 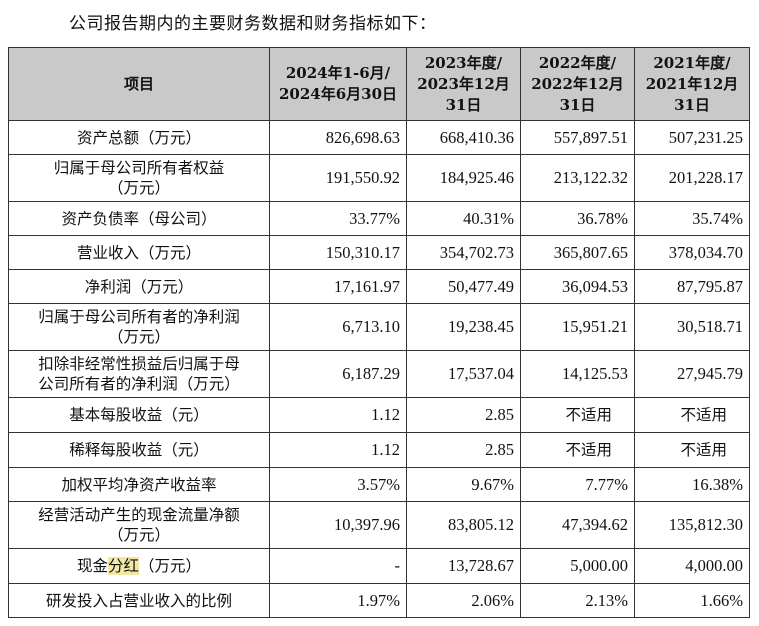 What do you see at coordinates (463, 450) in the screenshot?
I see `cell-value: 2.85` at bounding box center [463, 450].